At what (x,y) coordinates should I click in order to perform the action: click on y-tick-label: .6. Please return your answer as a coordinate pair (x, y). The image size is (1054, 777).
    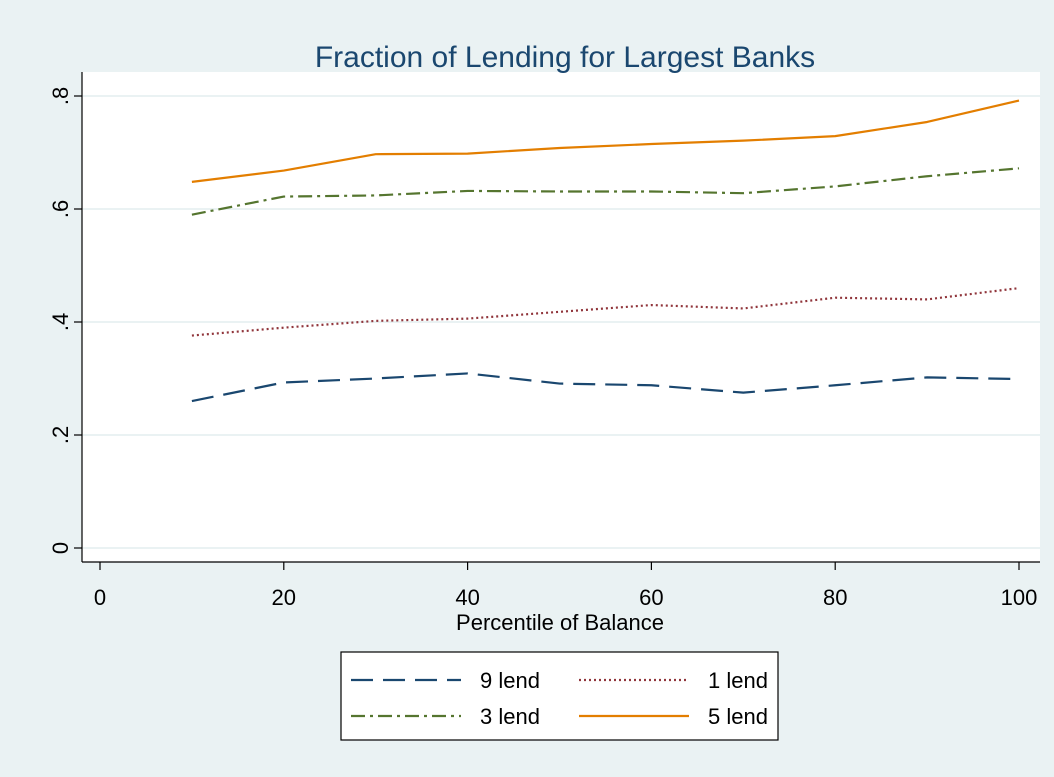
    Looking at the image, I should click on (60, 209).